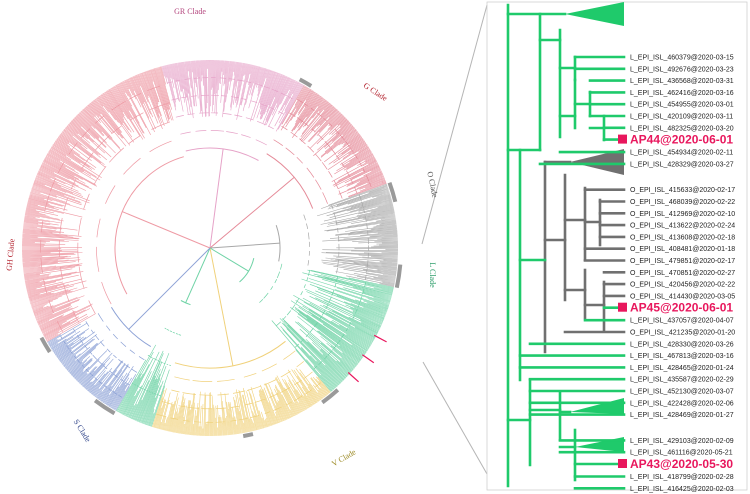 This screenshot has height=494, width=750. What do you see at coordinates (682, 356) in the screenshot?
I see `leaf-label: L_EPI_ISL_467813@2020-03-16` at bounding box center [682, 356].